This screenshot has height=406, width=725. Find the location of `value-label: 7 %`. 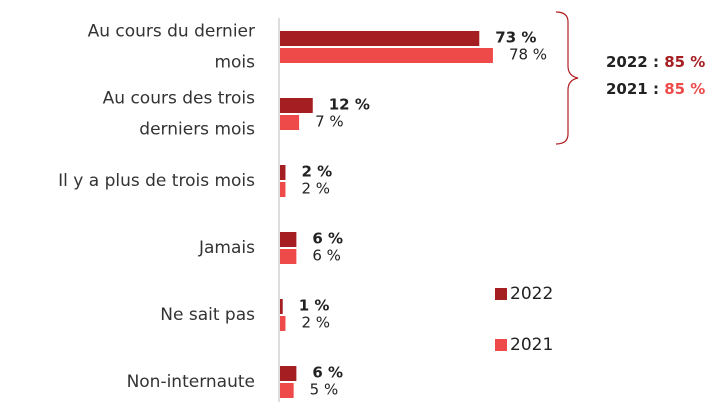

value-label: 7 % is located at coordinates (329, 122).